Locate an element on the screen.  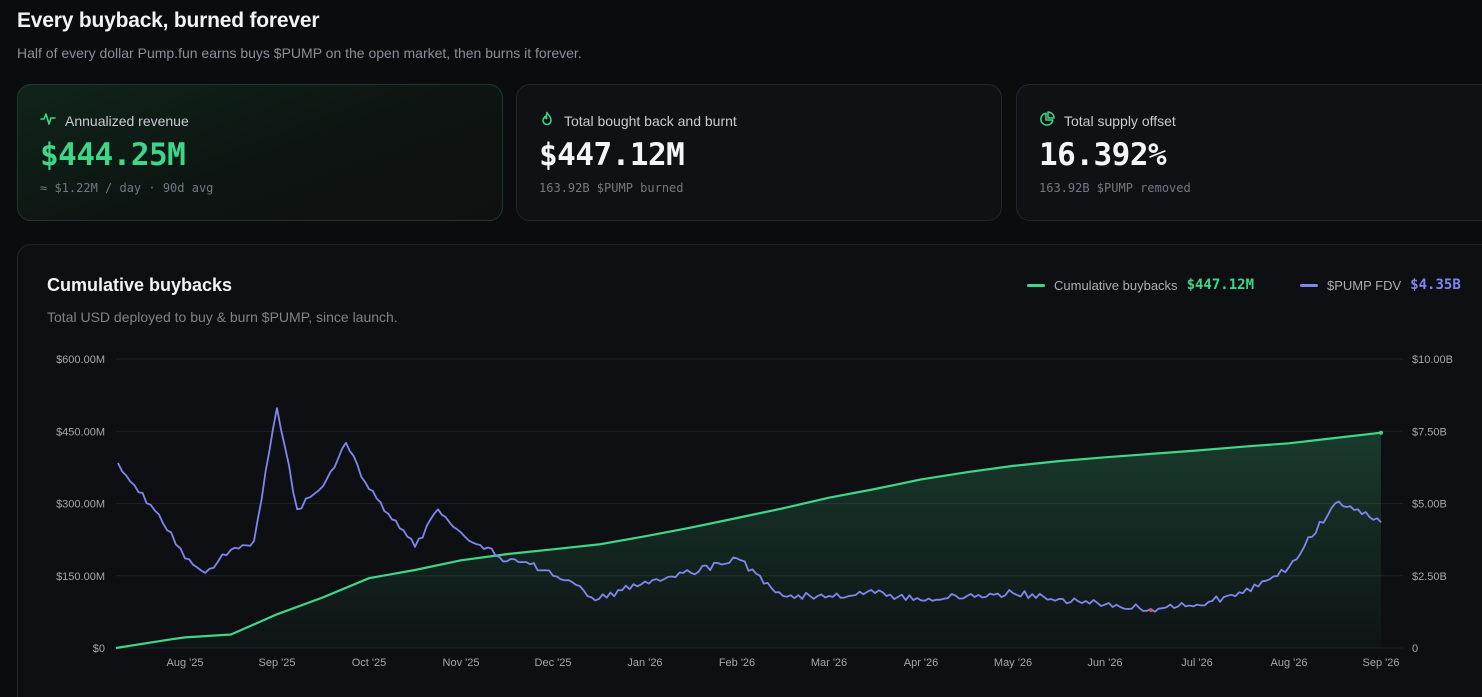
x-tick-label: Aug '25 is located at coordinates (185, 663).